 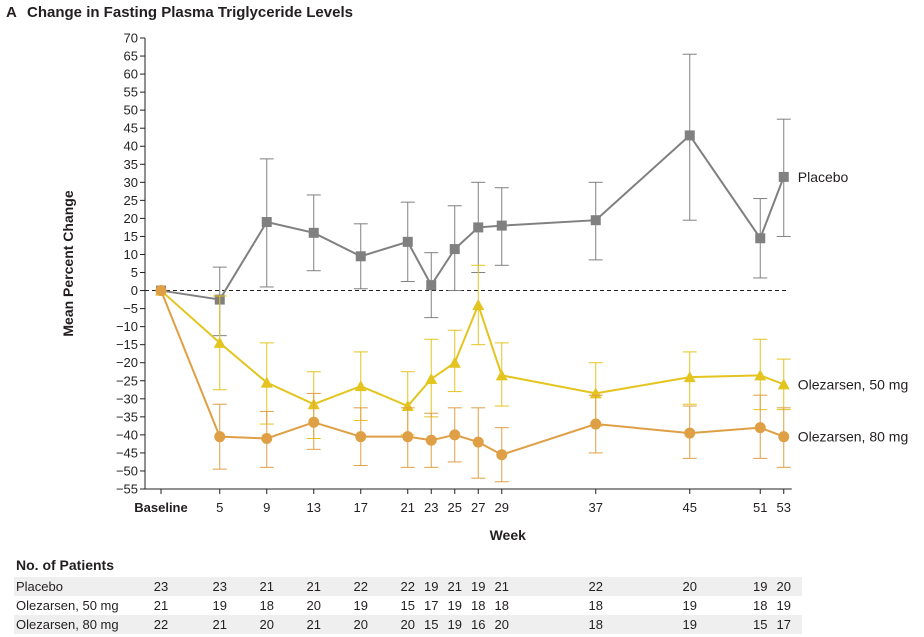 What do you see at coordinates (131, 182) in the screenshot?
I see `y-tick-label: 30` at bounding box center [131, 182].